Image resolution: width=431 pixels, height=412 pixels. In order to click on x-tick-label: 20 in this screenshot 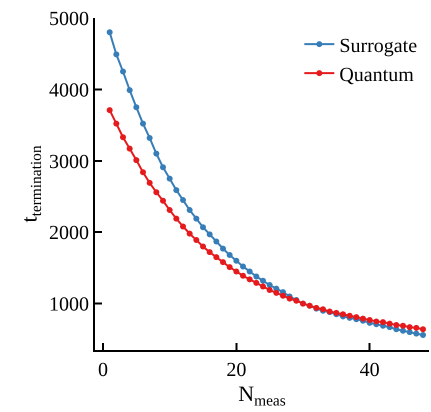, I will do `click(236, 370)`.